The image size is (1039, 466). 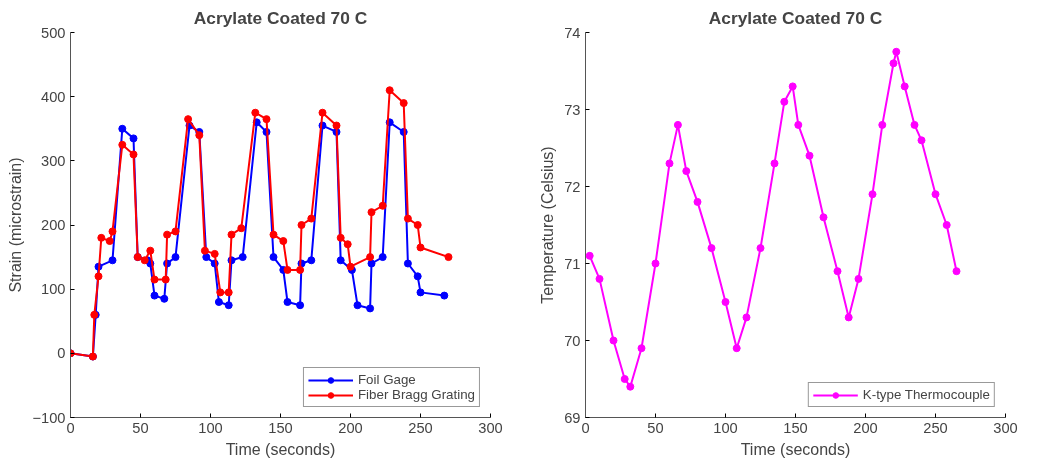 What do you see at coordinates (572, 340) in the screenshot?
I see `y-tick-label: 70` at bounding box center [572, 340].